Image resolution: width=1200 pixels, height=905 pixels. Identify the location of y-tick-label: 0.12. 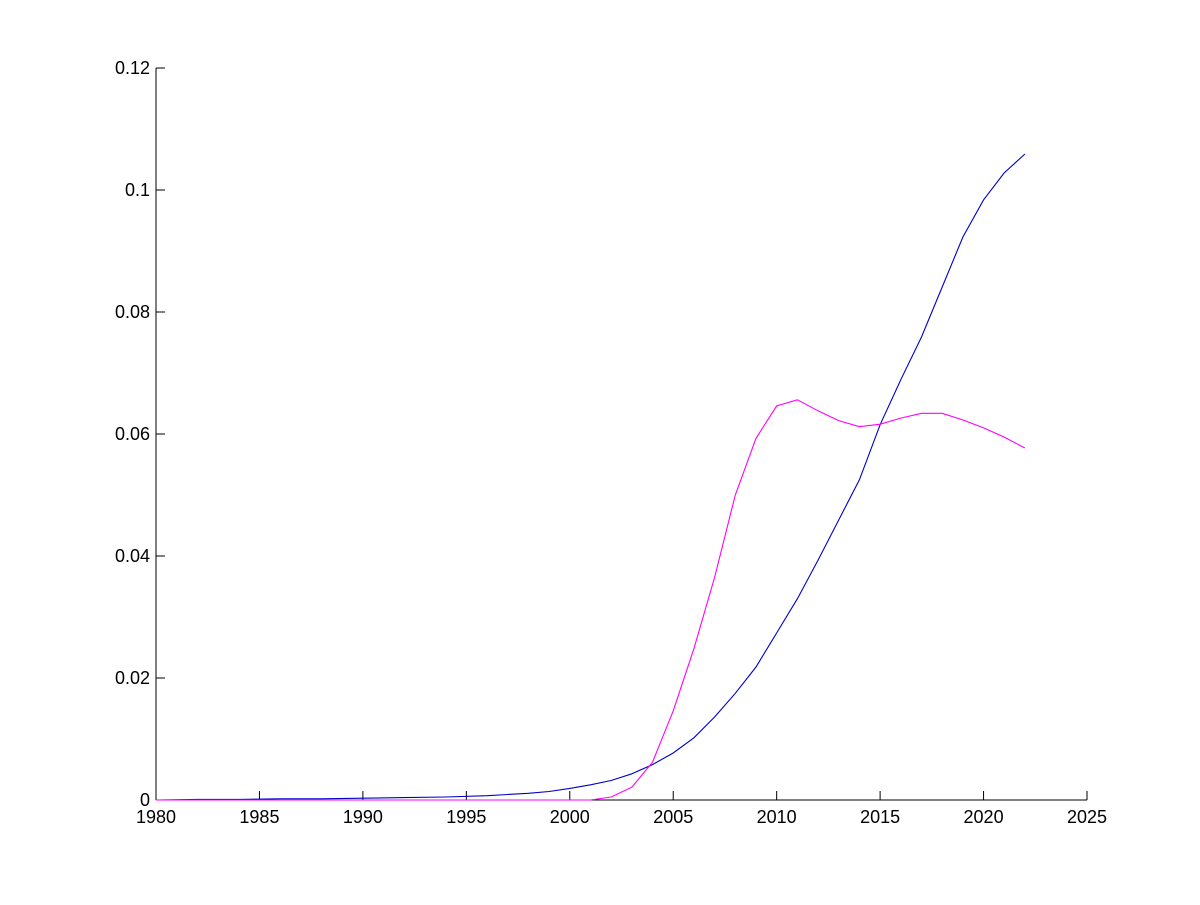
(132, 68).